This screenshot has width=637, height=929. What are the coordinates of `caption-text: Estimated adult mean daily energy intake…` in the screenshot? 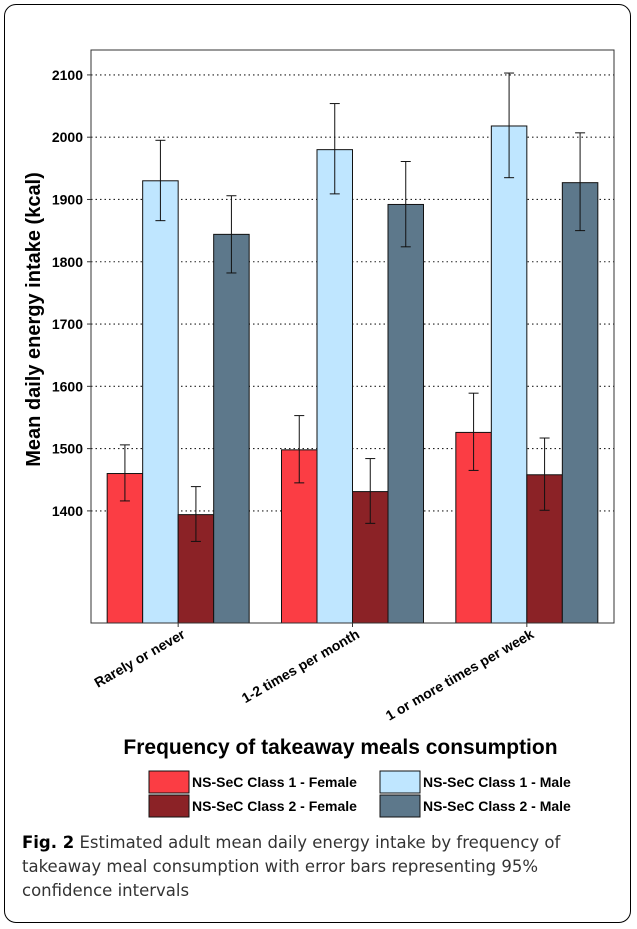 It's located at (291, 866).